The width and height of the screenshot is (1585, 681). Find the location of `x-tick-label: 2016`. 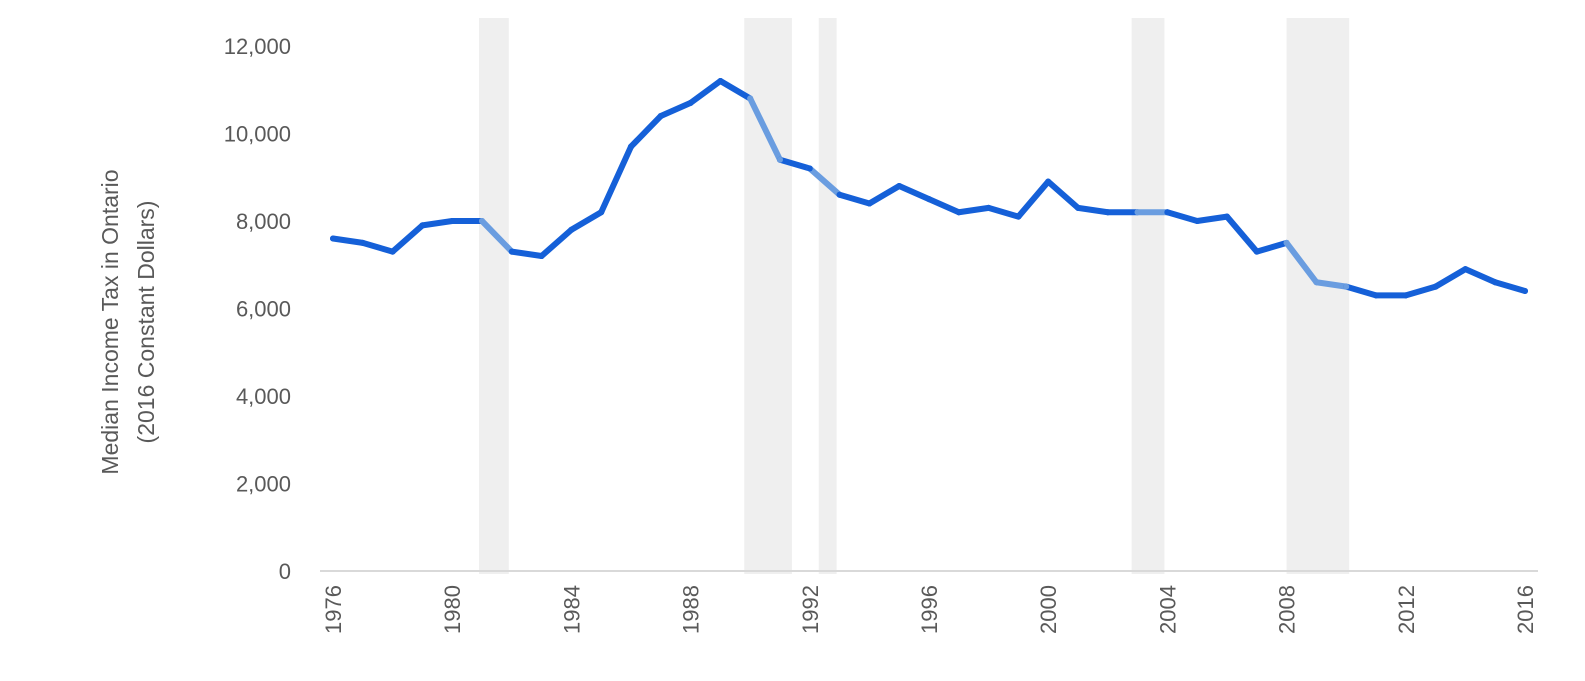

x-tick-label: 2016 is located at coordinates (1525, 609).